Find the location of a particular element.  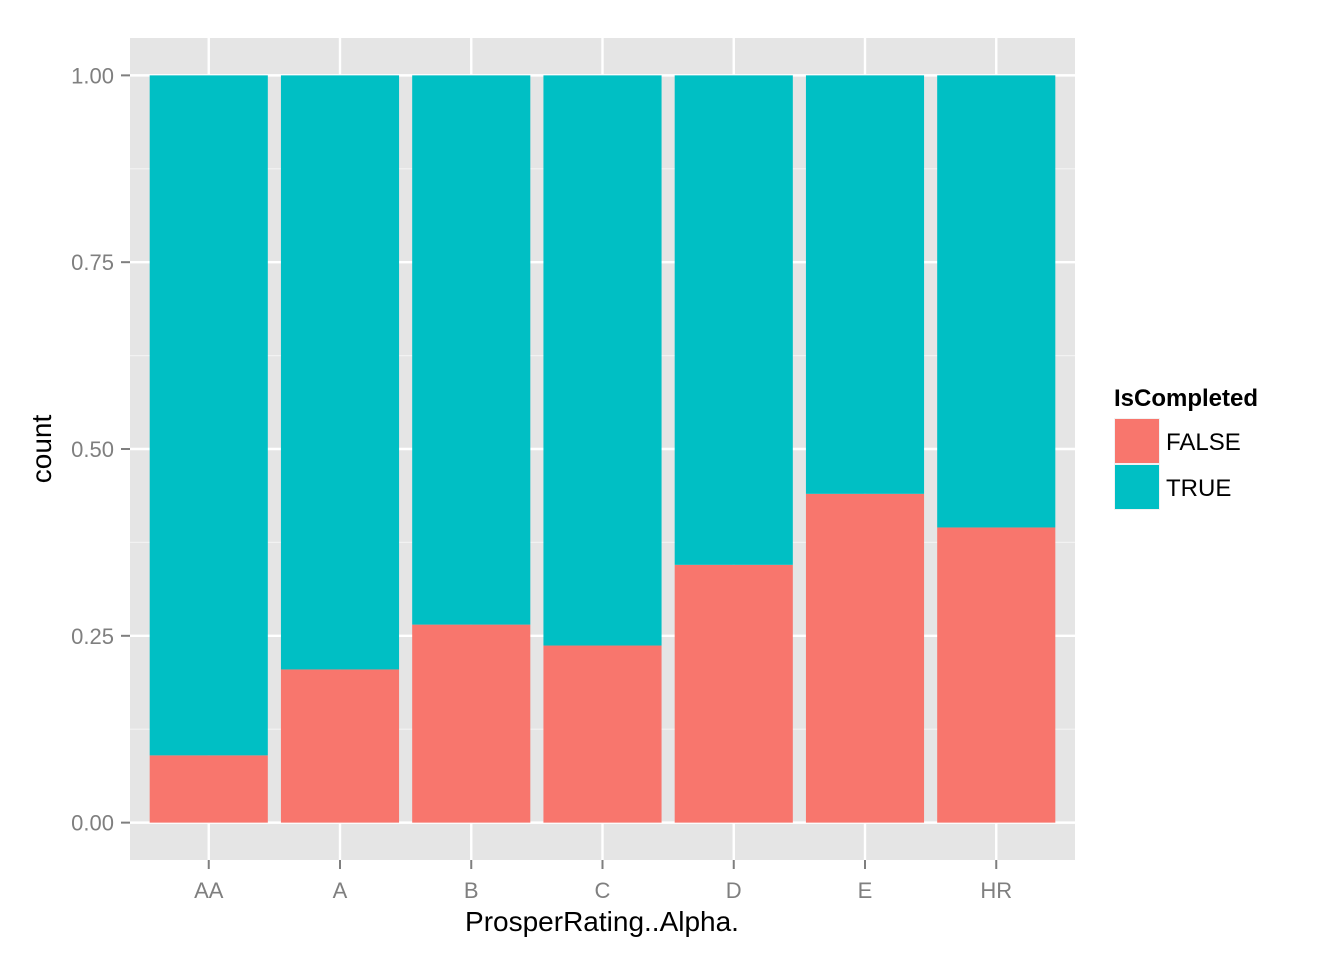

bar-true-hr is located at coordinates (996, 301).